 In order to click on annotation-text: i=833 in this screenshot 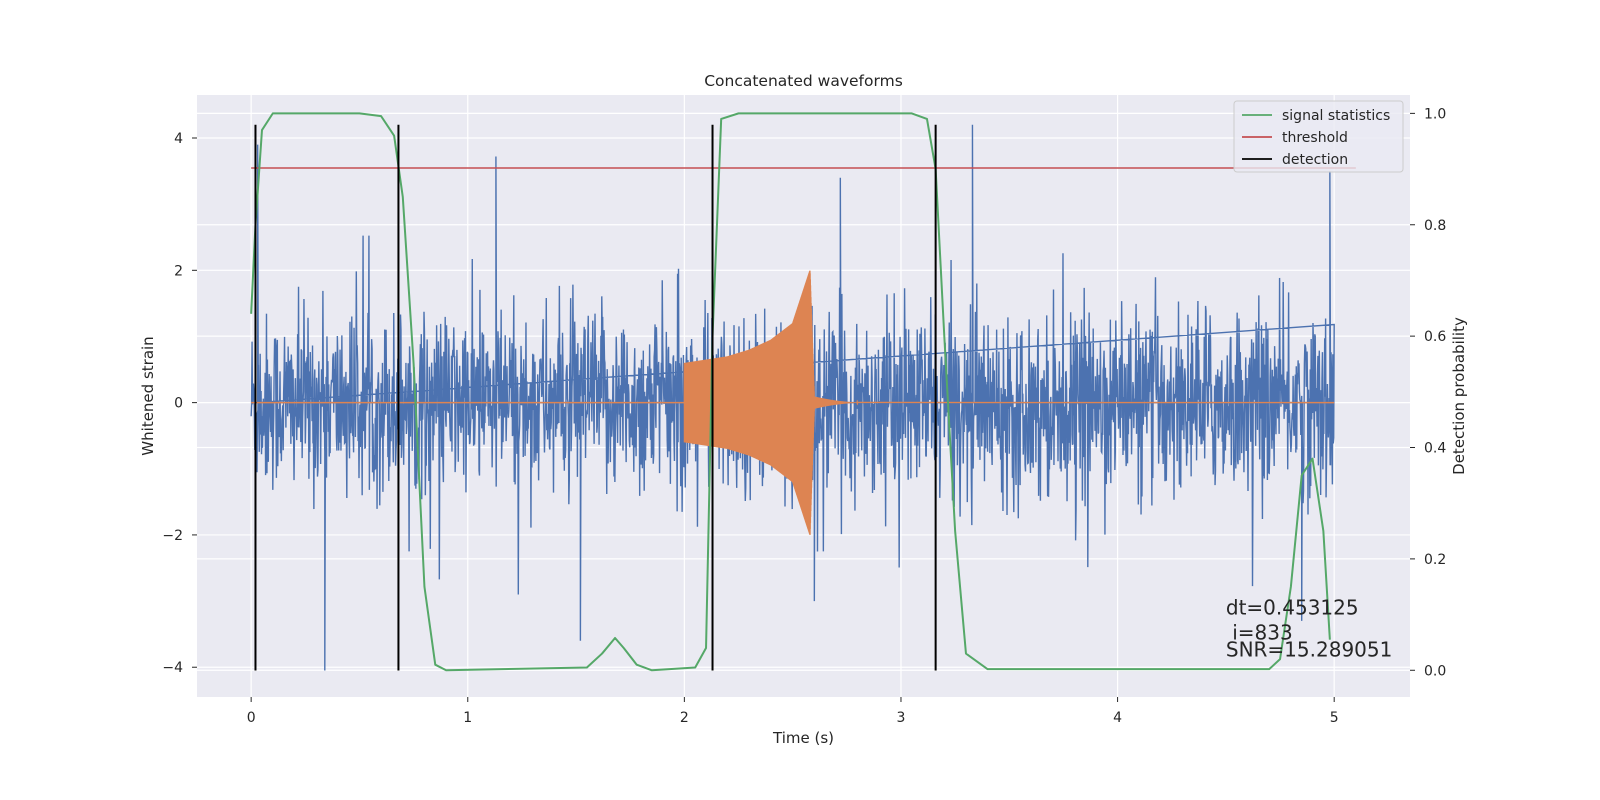, I will do `click(1259, 633)`.